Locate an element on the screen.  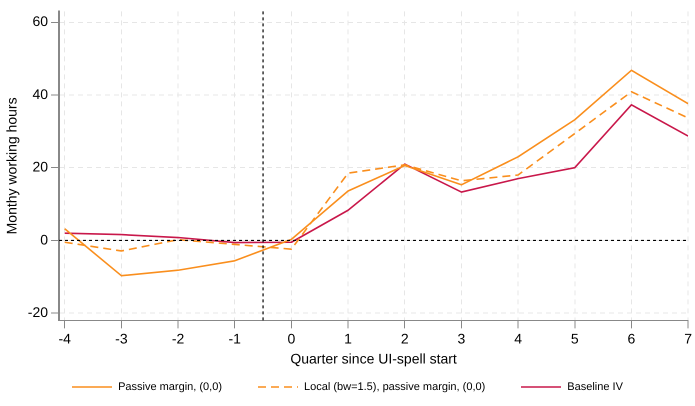
x-tick-label: 4 is located at coordinates (518, 338).